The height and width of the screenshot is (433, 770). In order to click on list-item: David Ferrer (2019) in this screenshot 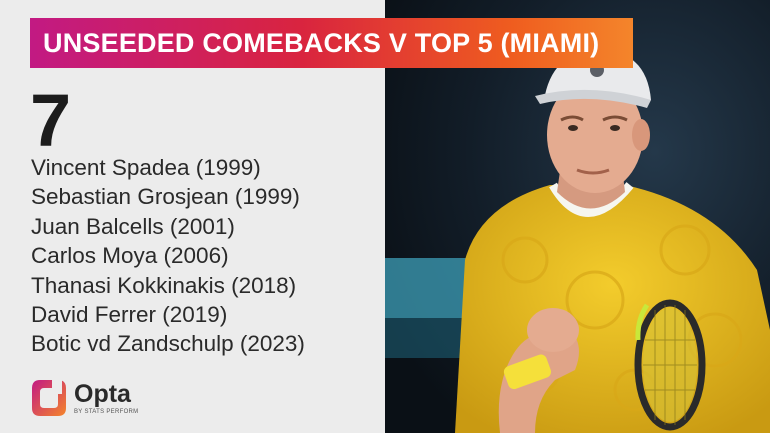, I will do `click(129, 315)`.